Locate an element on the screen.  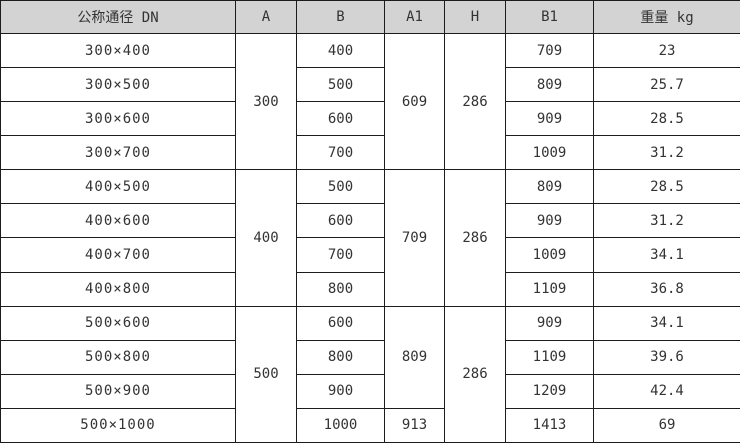
cell-dn: 500×1000 is located at coordinates (118, 425).